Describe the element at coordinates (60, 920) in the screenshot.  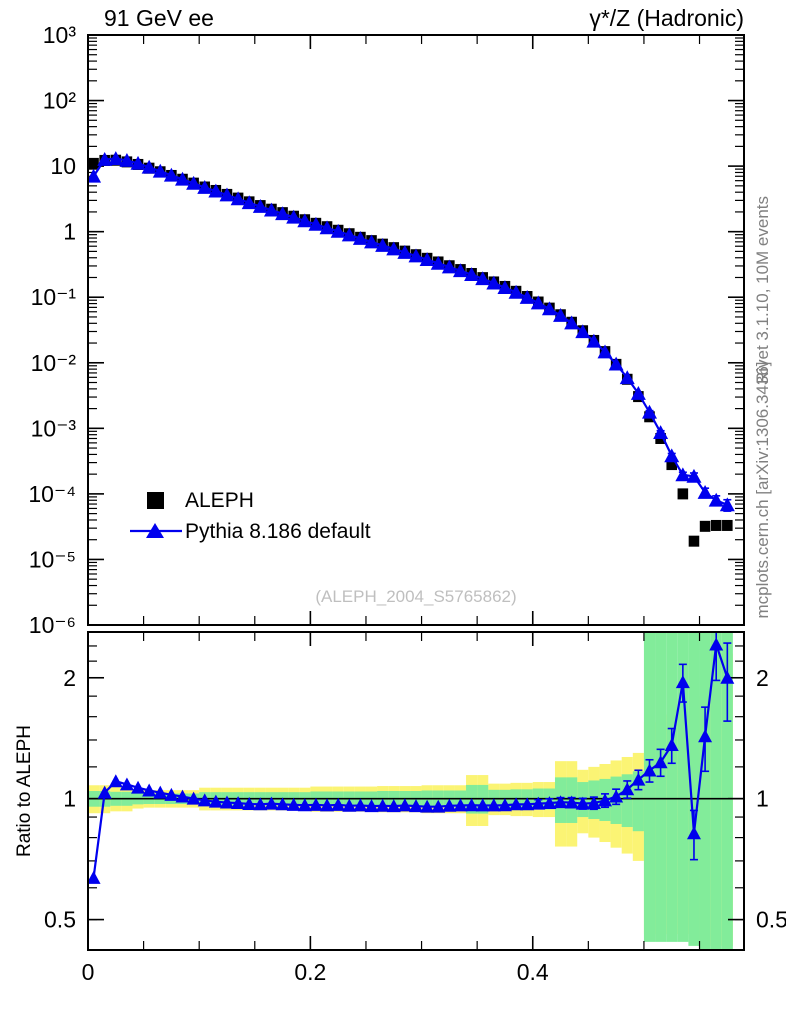
I see `ratio-y-tick-label: 0.5` at that location.